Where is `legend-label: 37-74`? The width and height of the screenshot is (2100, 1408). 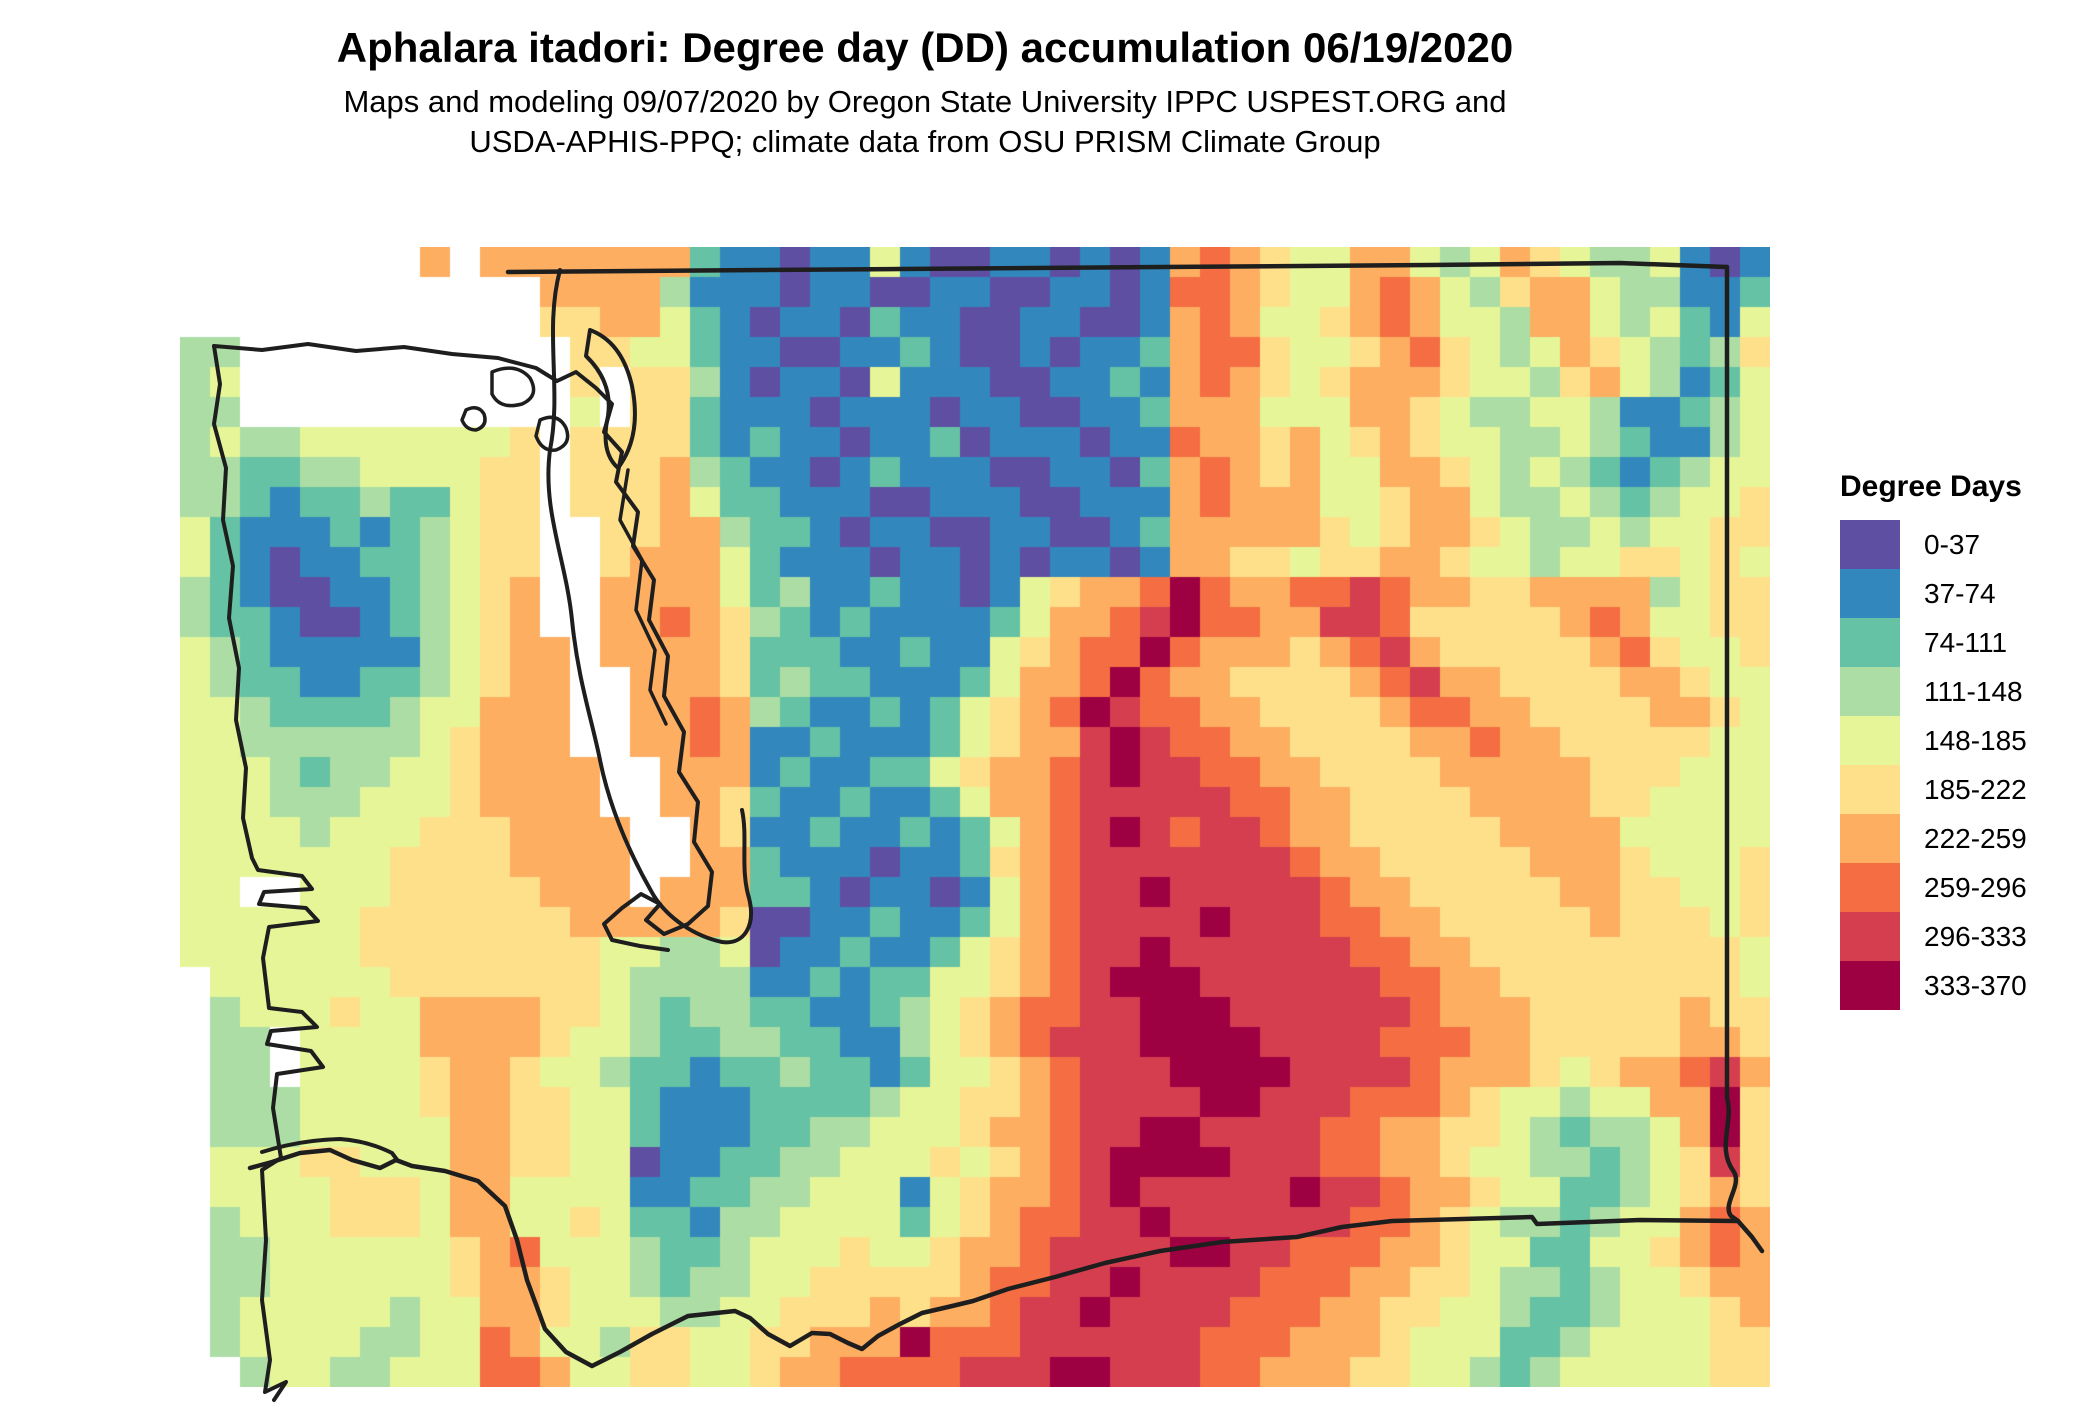 legend-label: 37-74 is located at coordinates (1960, 593).